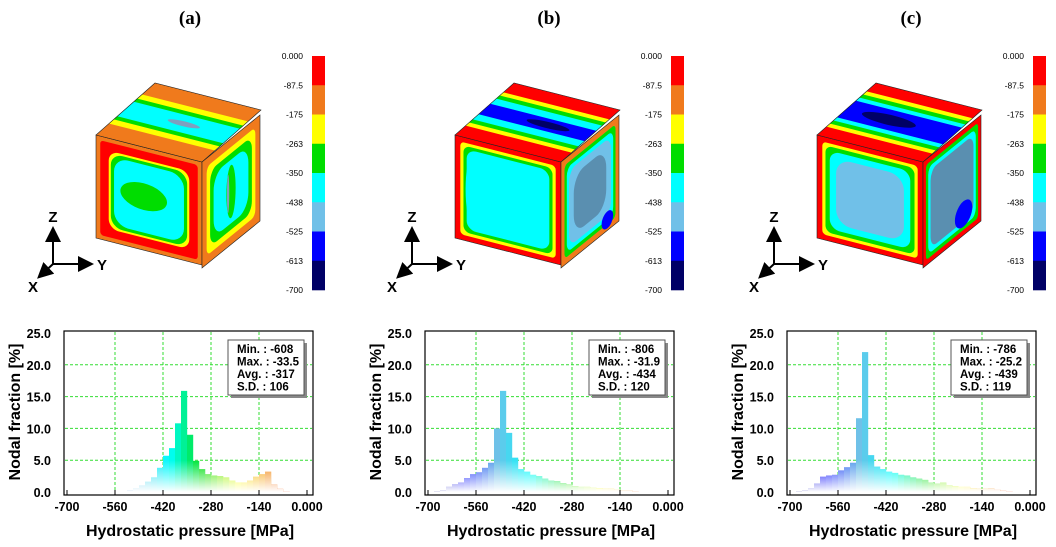 This screenshot has width=1056, height=547. What do you see at coordinates (653, 202) in the screenshot?
I see `colorbar-label: -438` at bounding box center [653, 202].